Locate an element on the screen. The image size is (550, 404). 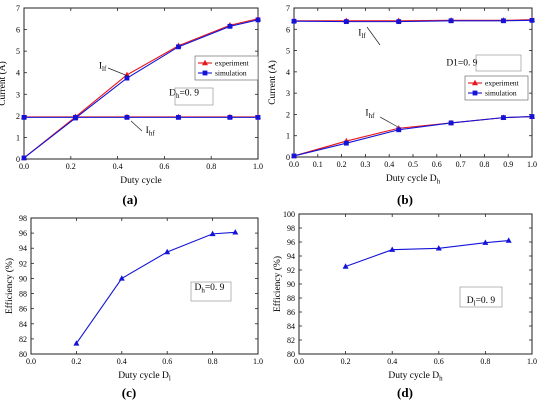
y-tick-label: 3 is located at coordinates (288, 93).